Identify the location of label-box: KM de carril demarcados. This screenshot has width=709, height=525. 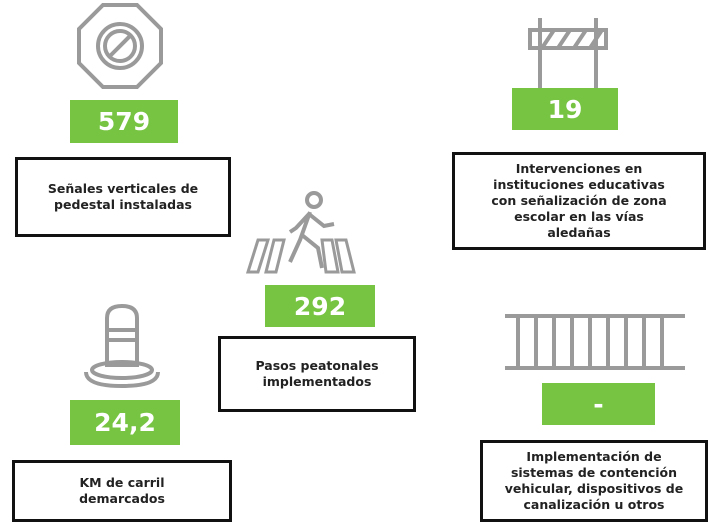
(122, 491).